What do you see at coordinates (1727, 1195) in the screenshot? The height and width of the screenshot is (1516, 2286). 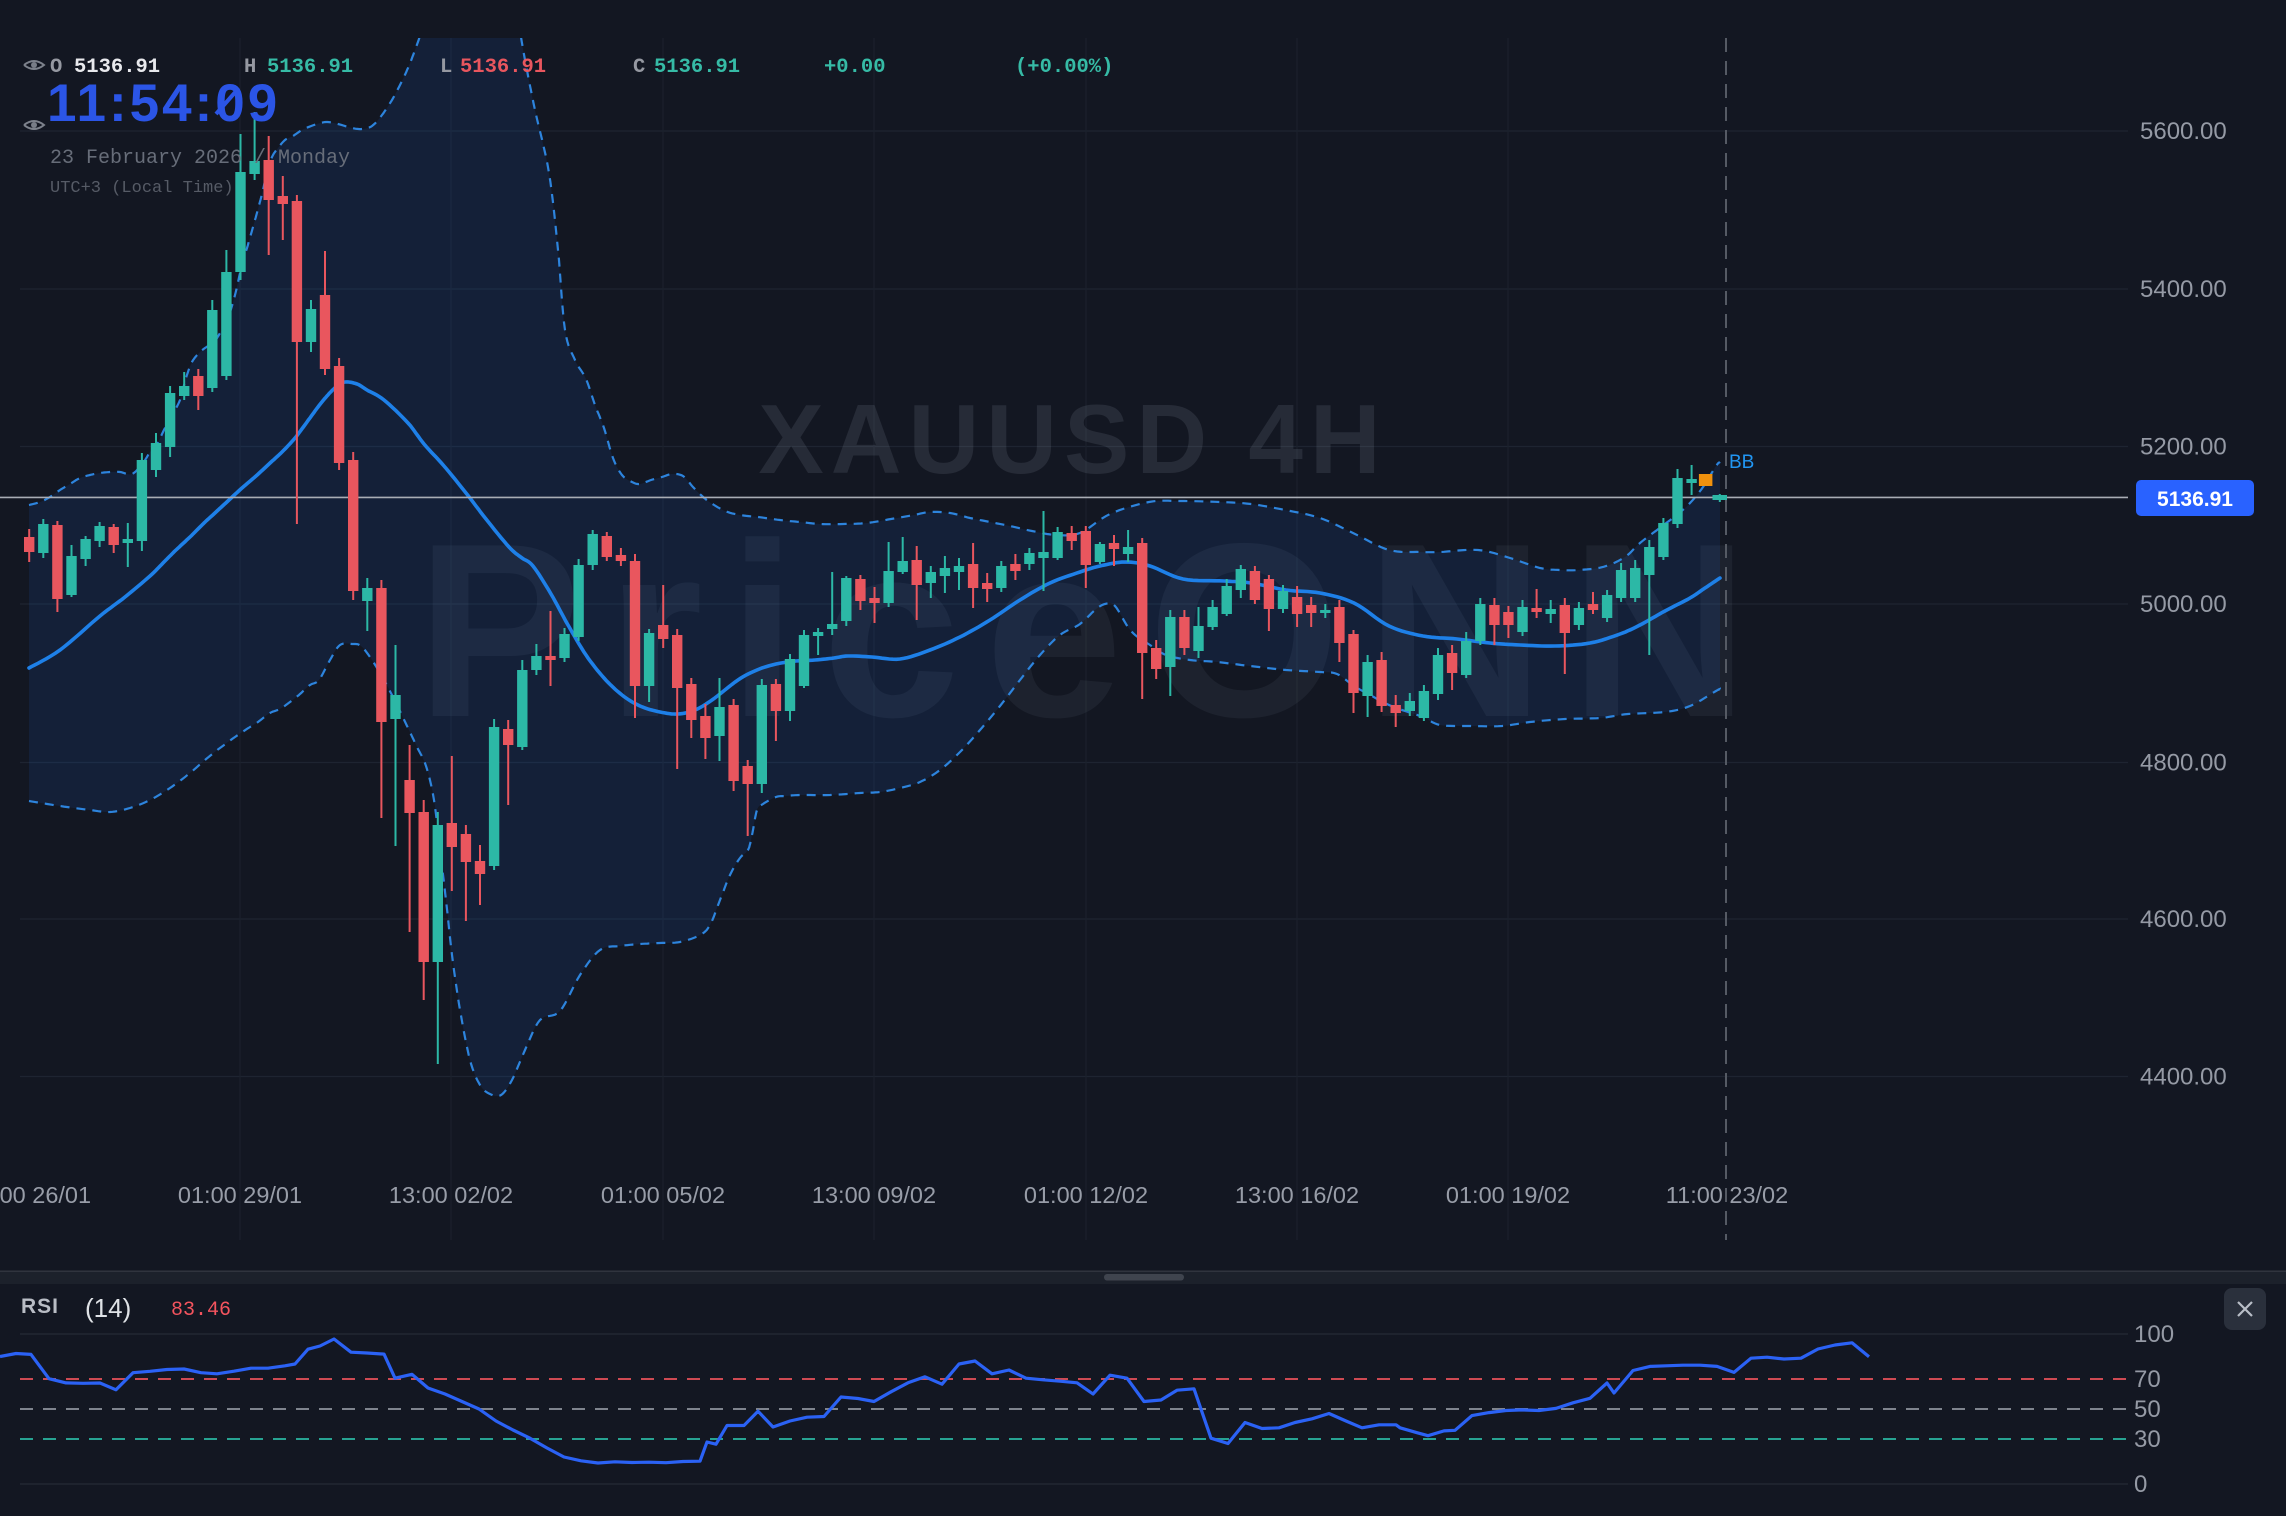 I see `svg-text: 11:00 23/02` at bounding box center [1727, 1195].